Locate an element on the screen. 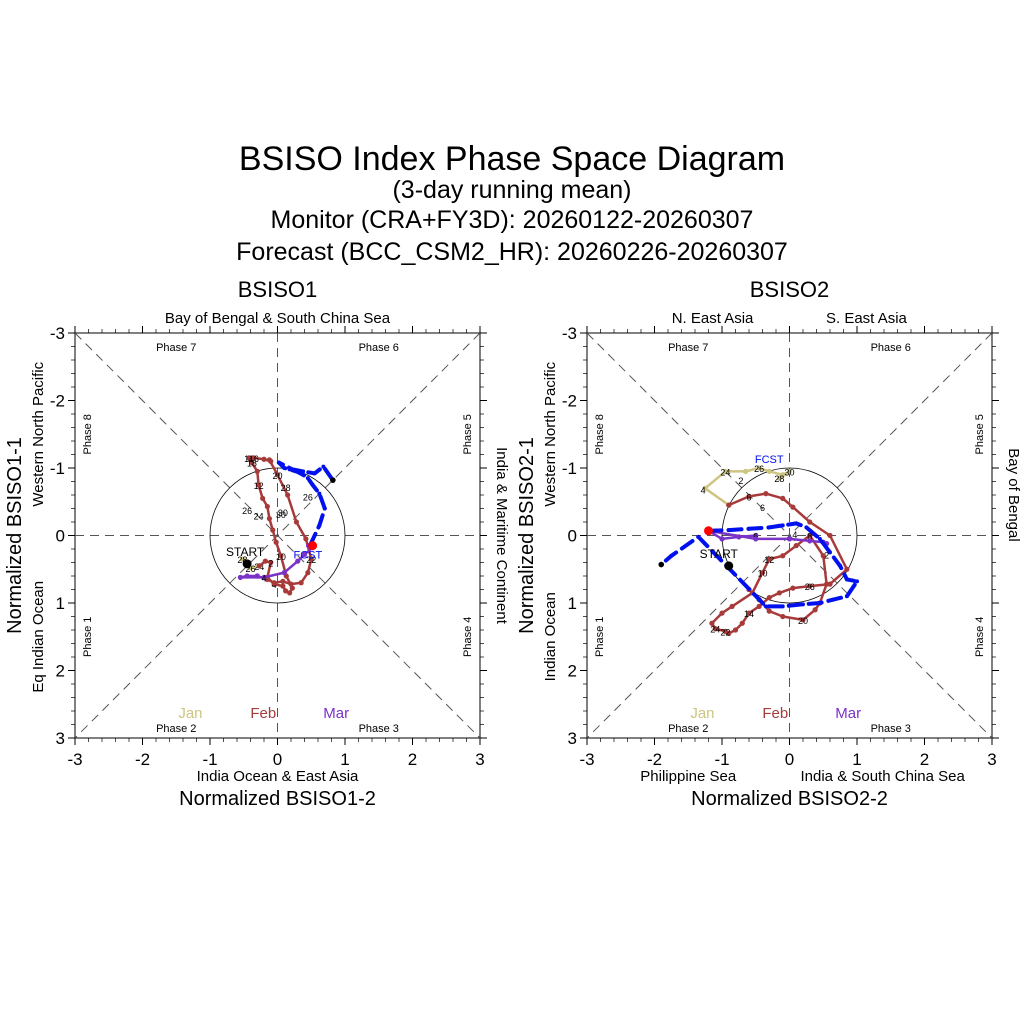  subtitle: (3-day running mean) is located at coordinates (512, 190).